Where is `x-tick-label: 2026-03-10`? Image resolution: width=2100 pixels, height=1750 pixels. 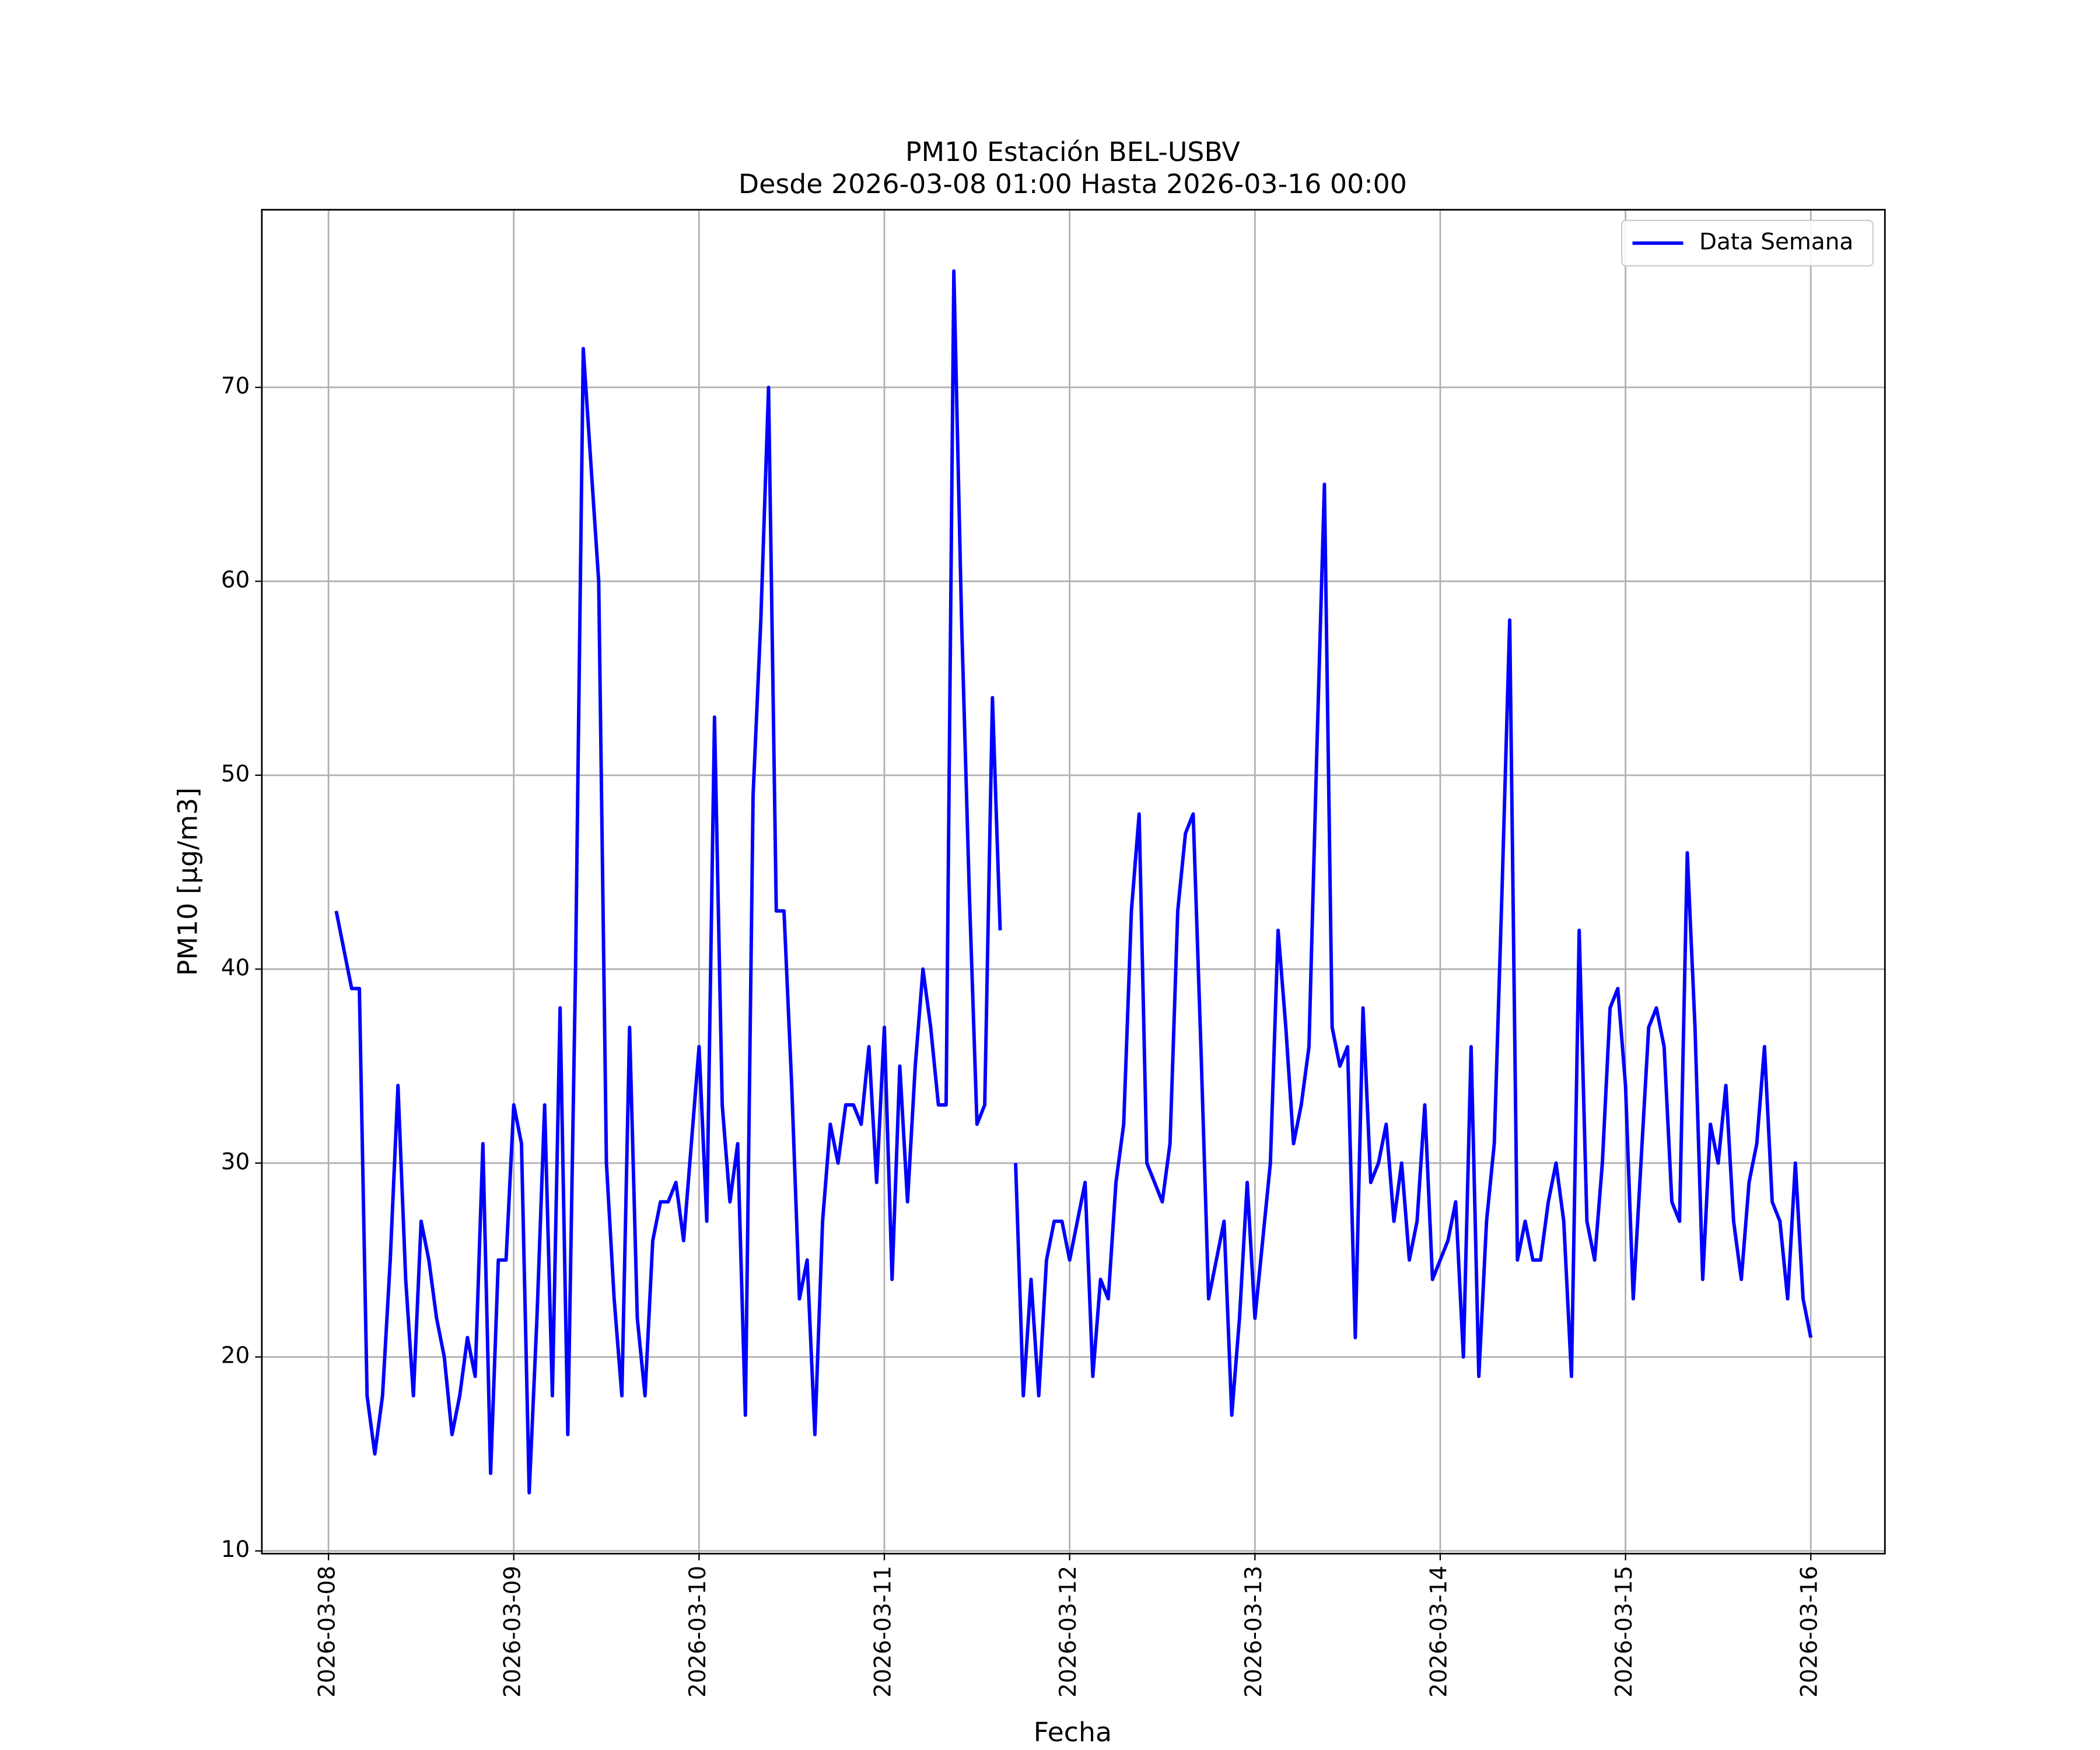
x-tick-label: 2026-03-10 is located at coordinates (698, 1632).